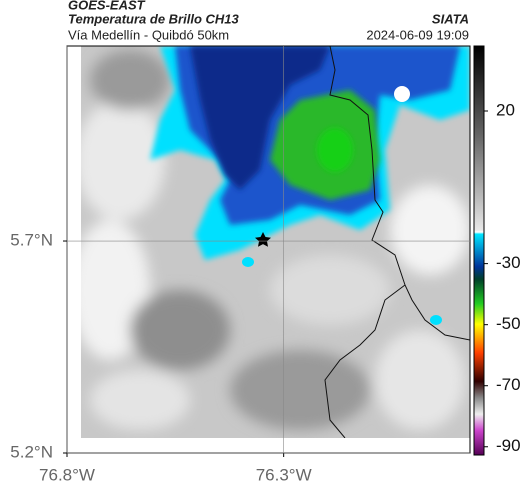  What do you see at coordinates (154, 18) in the screenshot?
I see `subtitle: Temperatura de Brillo CH13` at bounding box center [154, 18].